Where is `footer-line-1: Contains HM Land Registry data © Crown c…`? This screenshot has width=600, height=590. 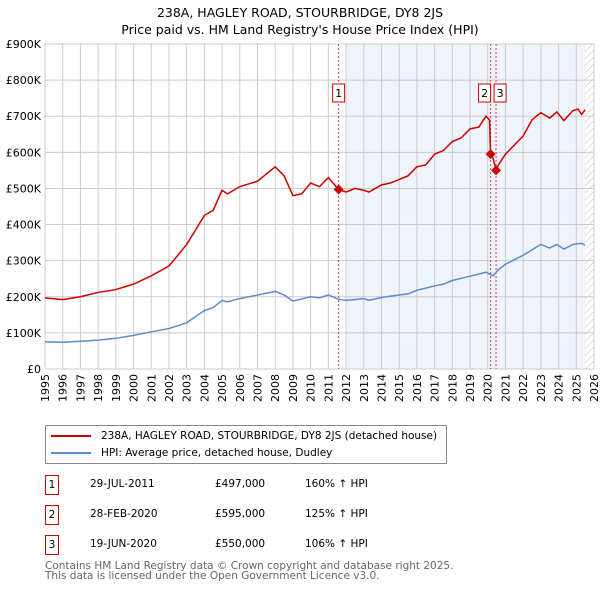
footer-line-1: Contains HM Land Registry data © Crown c… is located at coordinates (249, 566).